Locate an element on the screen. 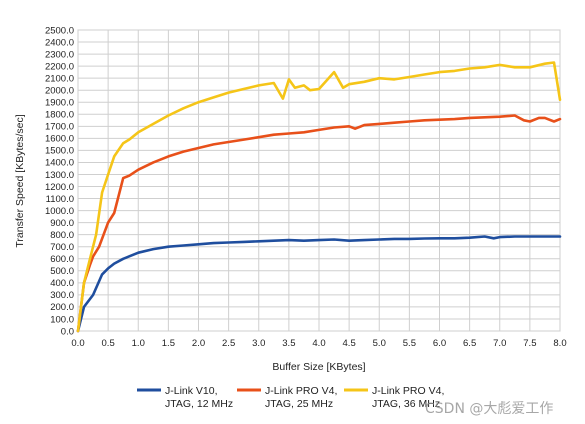 The height and width of the screenshot is (424, 585). x-tick-label: 5.5 is located at coordinates (409, 343).